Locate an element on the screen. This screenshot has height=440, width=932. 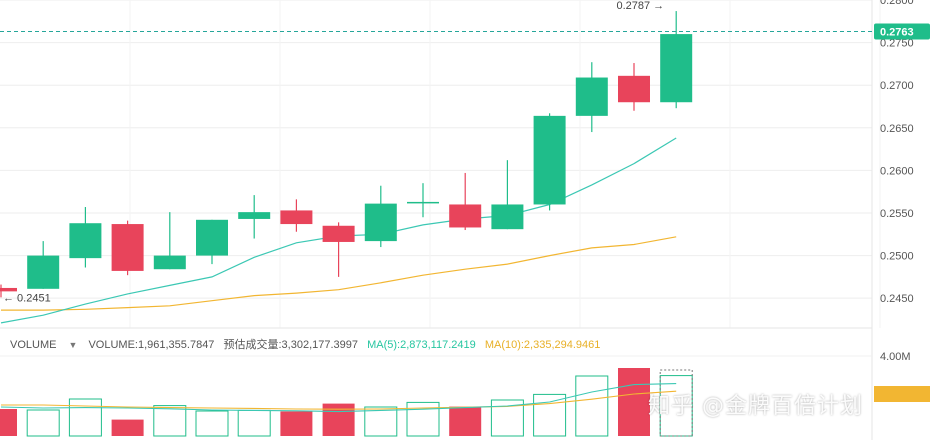
volume-ma10-line is located at coordinates (339, 400).